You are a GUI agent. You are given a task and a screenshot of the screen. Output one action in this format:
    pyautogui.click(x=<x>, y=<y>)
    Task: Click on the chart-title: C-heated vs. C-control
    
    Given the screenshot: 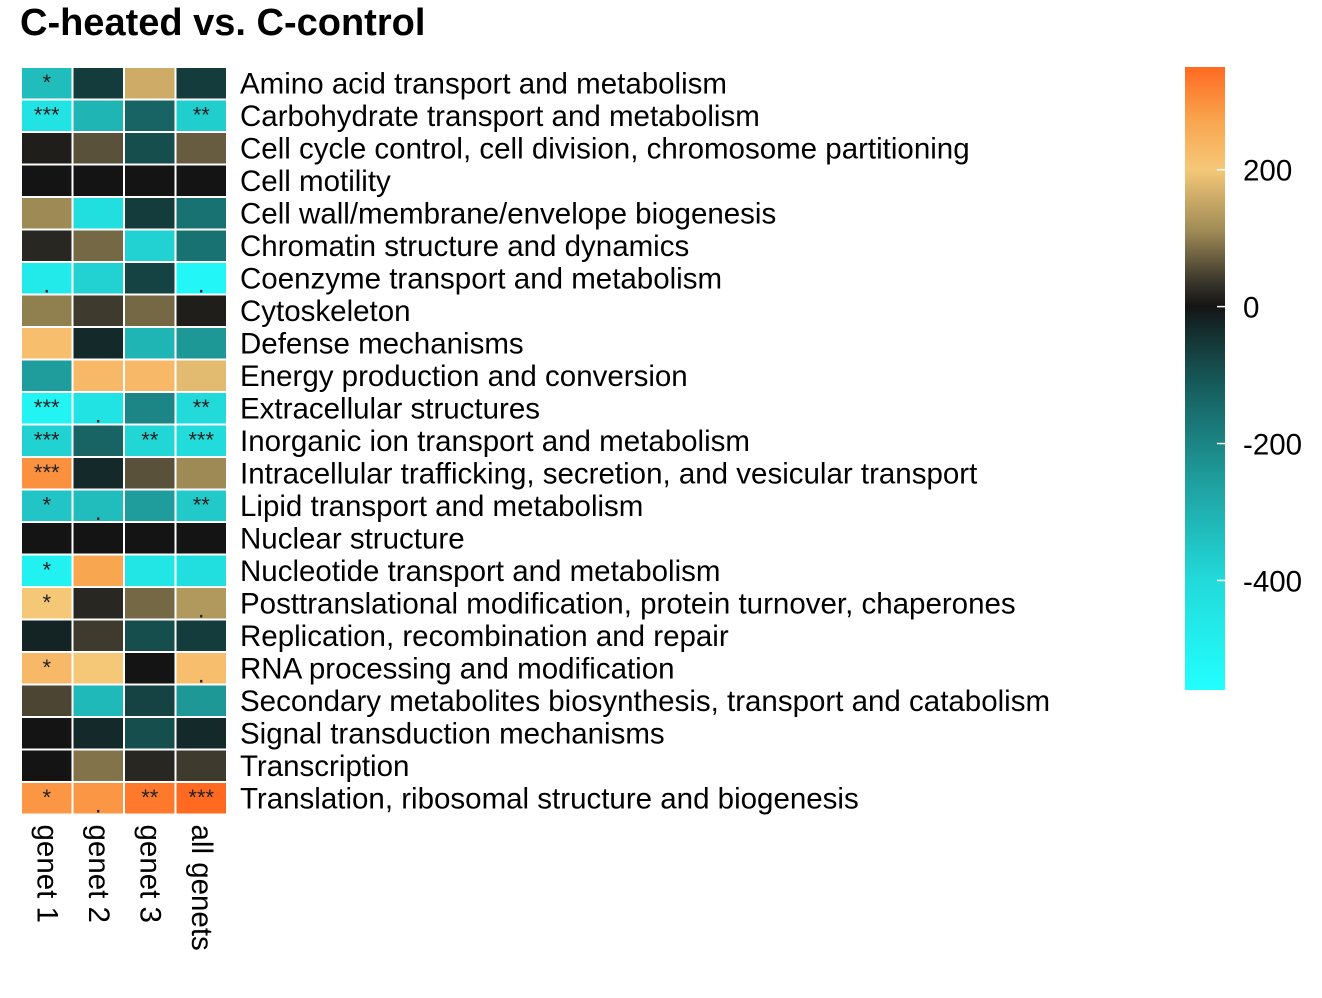 What is the action you would take?
    pyautogui.click(x=223, y=23)
    